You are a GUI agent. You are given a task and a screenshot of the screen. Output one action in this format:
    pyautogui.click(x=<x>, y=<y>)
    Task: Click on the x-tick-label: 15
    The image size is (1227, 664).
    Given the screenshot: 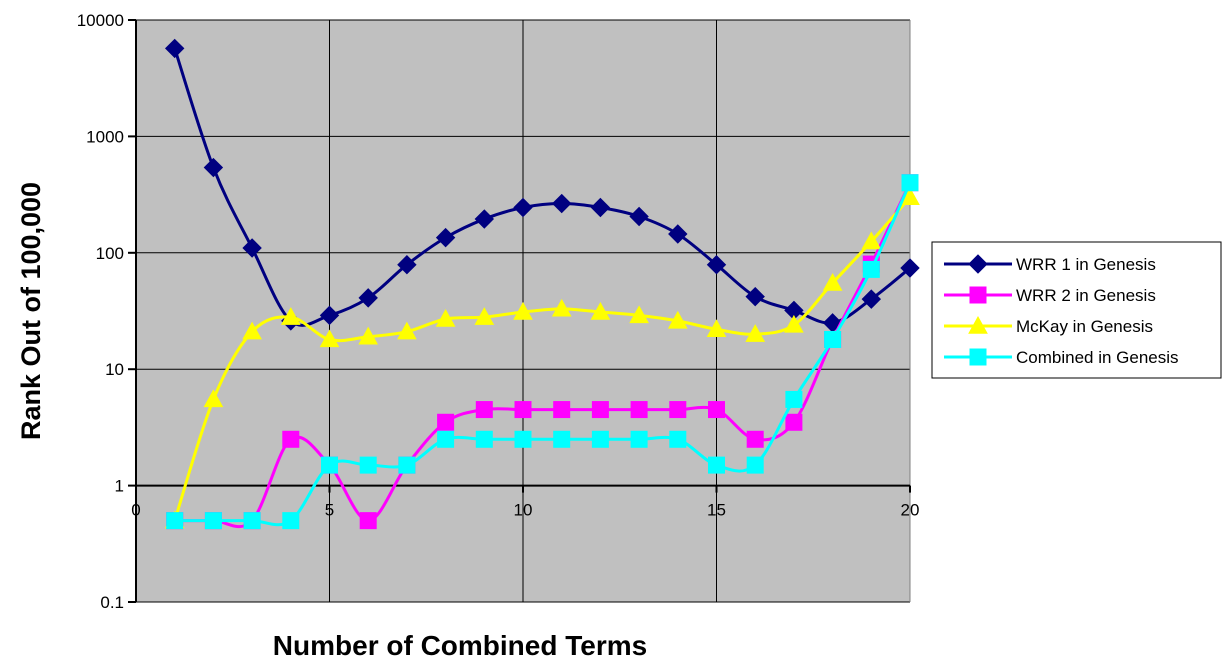 What is the action you would take?
    pyautogui.click(x=716, y=510)
    